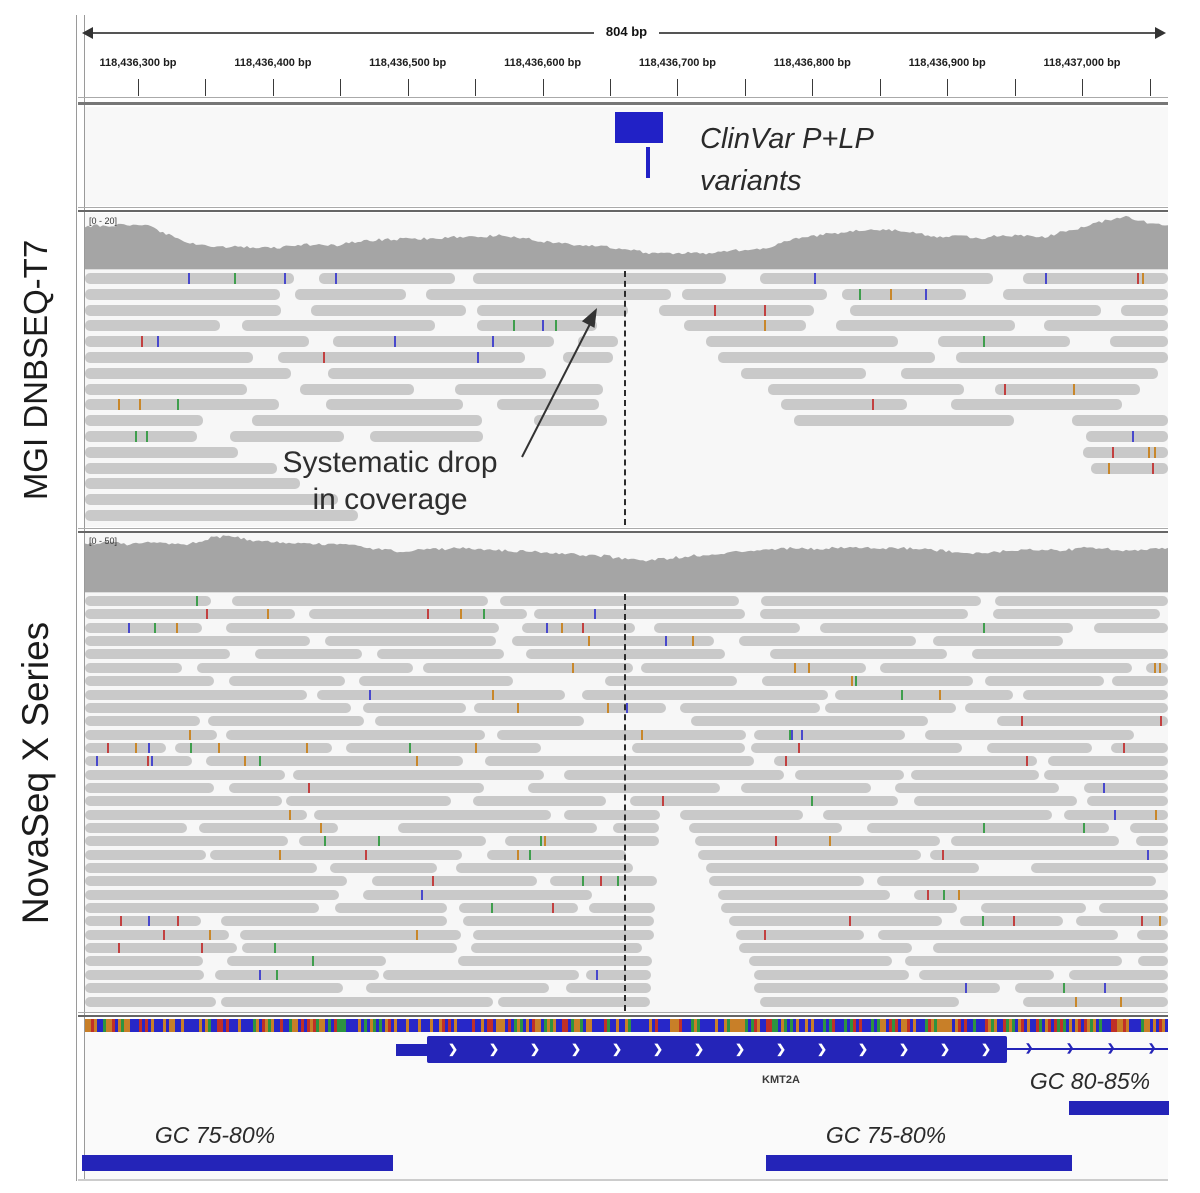 The width and height of the screenshot is (1200, 1193). What do you see at coordinates (36, 370) in the screenshot?
I see `track-label-mgi: MGI DNBSEQ-T7` at bounding box center [36, 370].